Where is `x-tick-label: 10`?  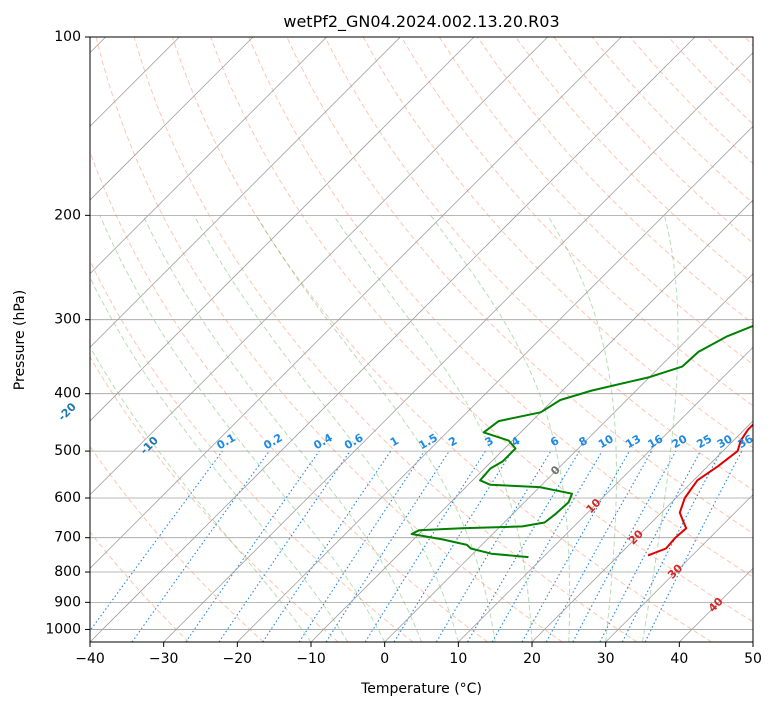
x-tick-label: 10 is located at coordinates (458, 659).